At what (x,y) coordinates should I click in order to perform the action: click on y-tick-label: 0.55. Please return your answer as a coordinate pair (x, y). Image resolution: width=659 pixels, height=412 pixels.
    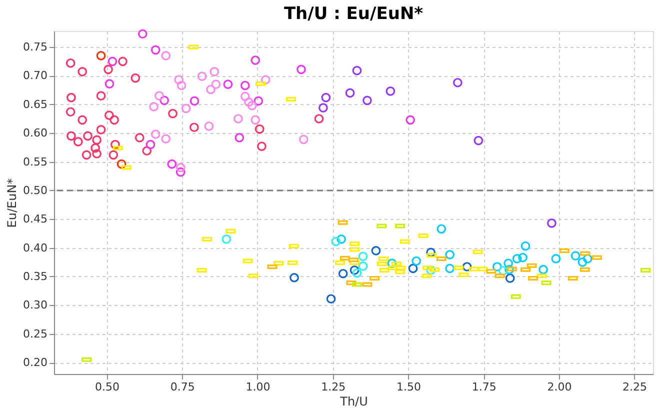
    Looking at the image, I should click on (35, 161).